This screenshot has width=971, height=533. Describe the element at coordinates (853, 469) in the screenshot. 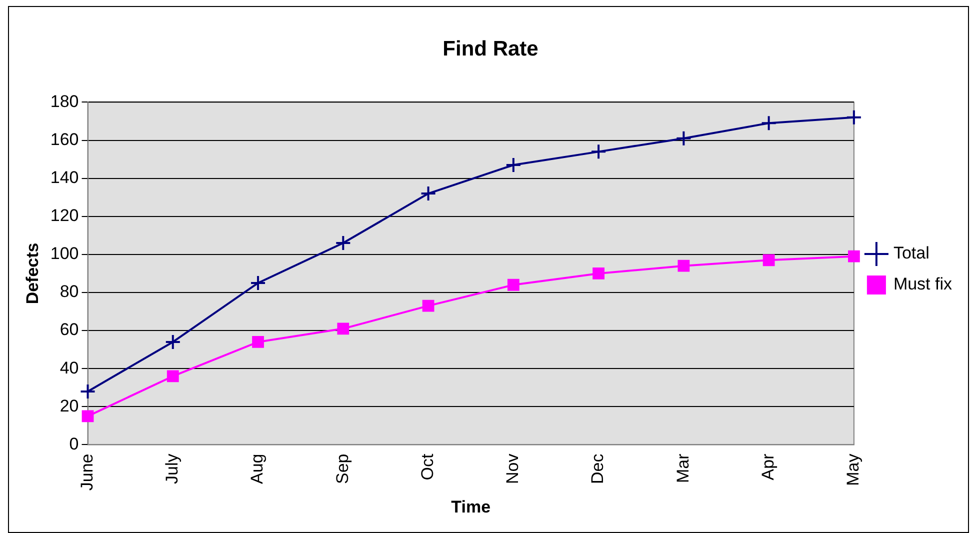

I see `x-tick-label: May` at that location.